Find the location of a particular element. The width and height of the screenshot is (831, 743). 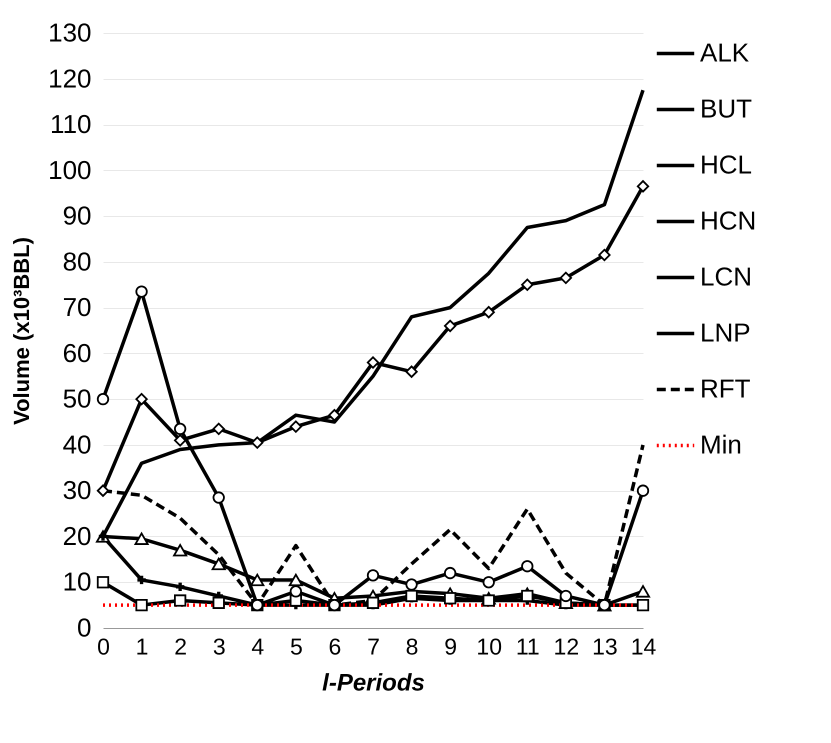

x-tick-label: 5 is located at coordinates (296, 647).